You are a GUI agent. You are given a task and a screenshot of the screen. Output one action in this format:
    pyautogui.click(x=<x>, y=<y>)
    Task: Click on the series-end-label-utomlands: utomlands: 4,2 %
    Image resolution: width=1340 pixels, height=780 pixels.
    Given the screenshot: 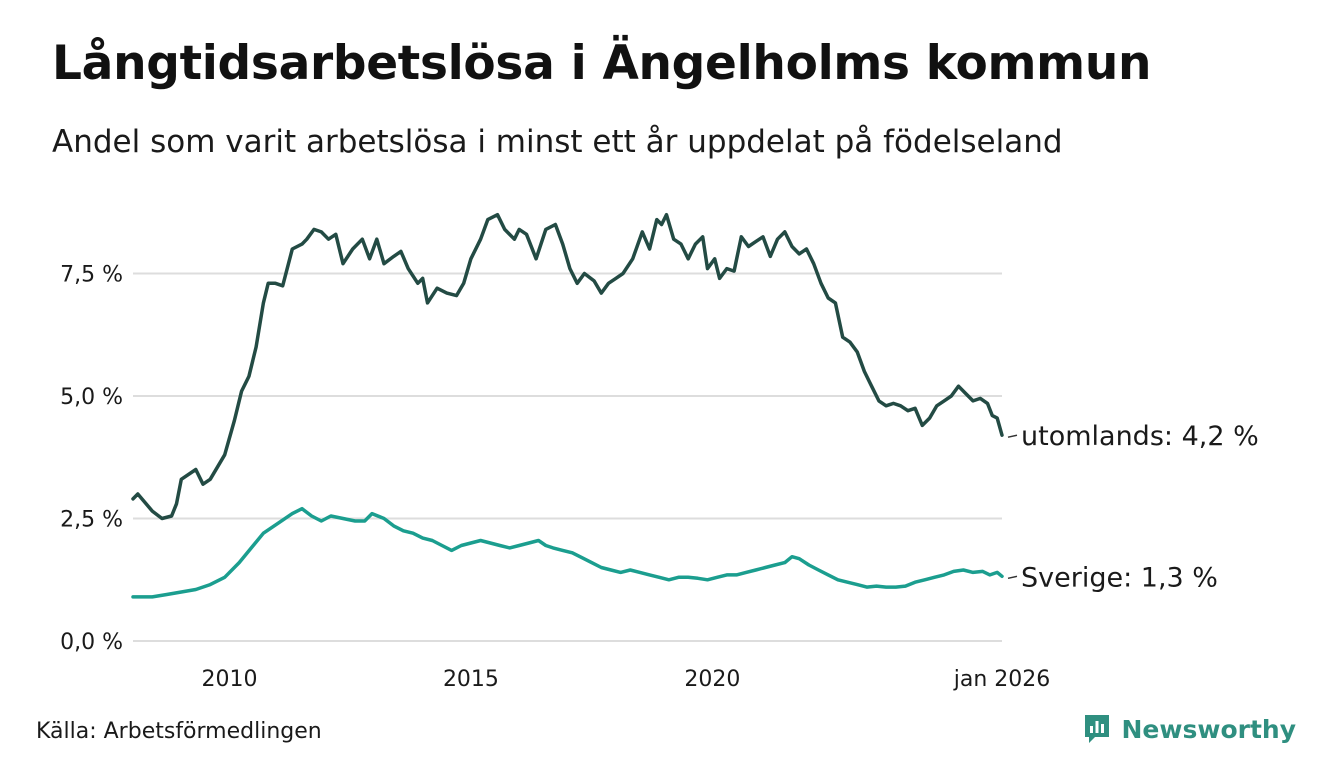 What is the action you would take?
    pyautogui.click(x=1140, y=436)
    